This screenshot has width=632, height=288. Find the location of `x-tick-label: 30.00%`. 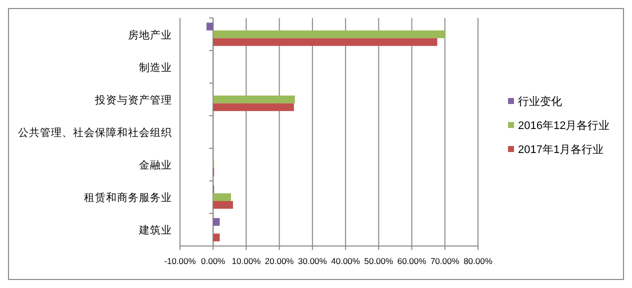

x-tick-label: 30.00% is located at coordinates (313, 261).